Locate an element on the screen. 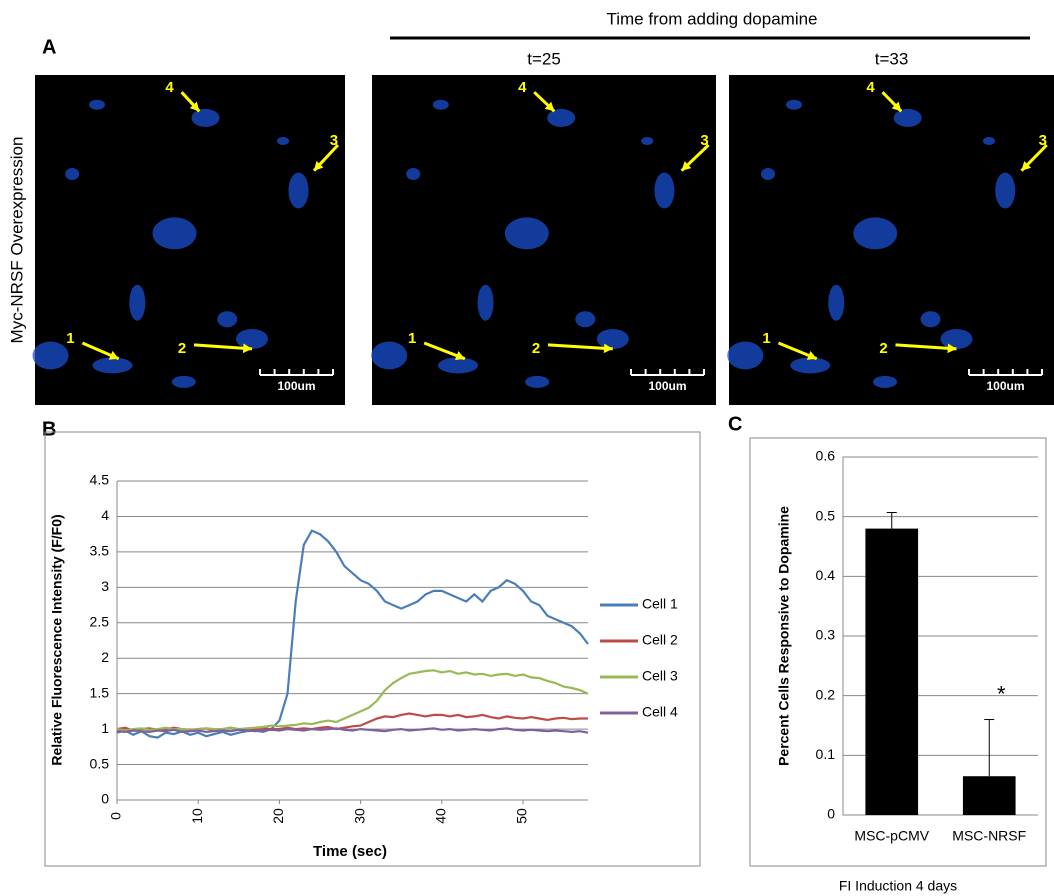  x-axis-title: FI Induction 4 days is located at coordinates (898, 886).